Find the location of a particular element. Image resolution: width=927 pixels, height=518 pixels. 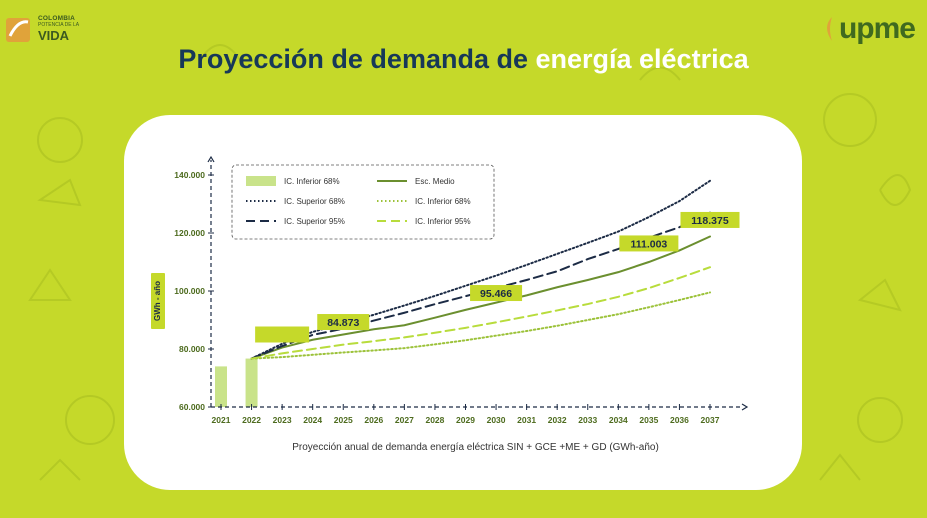

y-tick-label: 80.000 is located at coordinates (192, 349).